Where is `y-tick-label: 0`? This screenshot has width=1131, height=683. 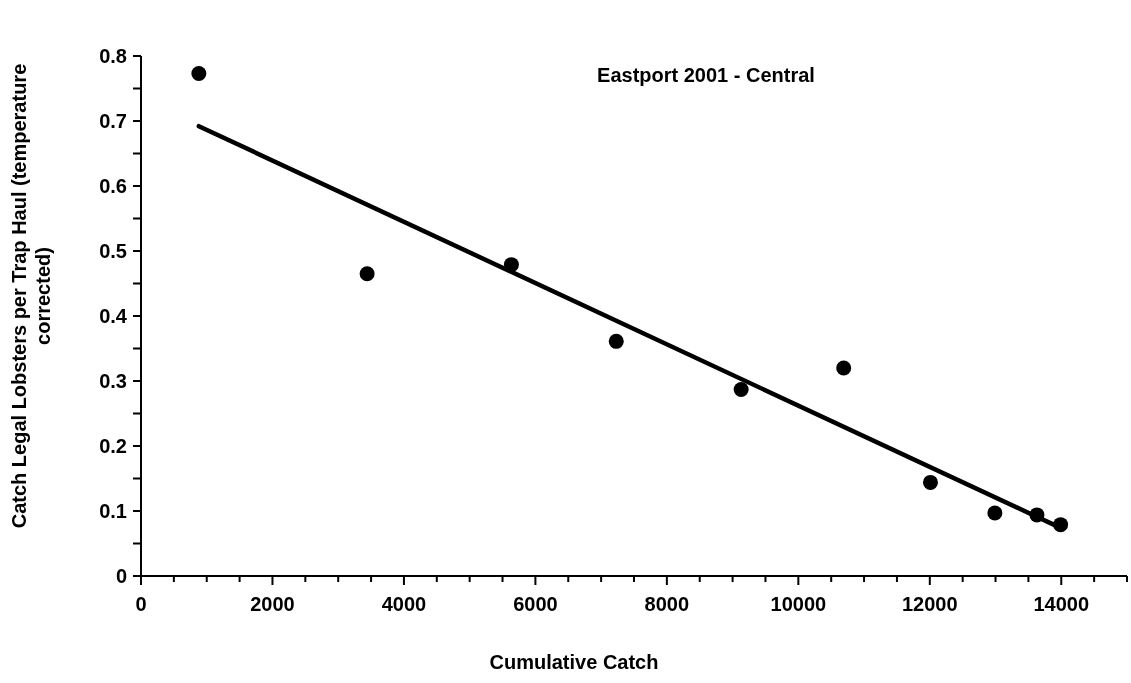 y-tick-label: 0 is located at coordinates (121, 576).